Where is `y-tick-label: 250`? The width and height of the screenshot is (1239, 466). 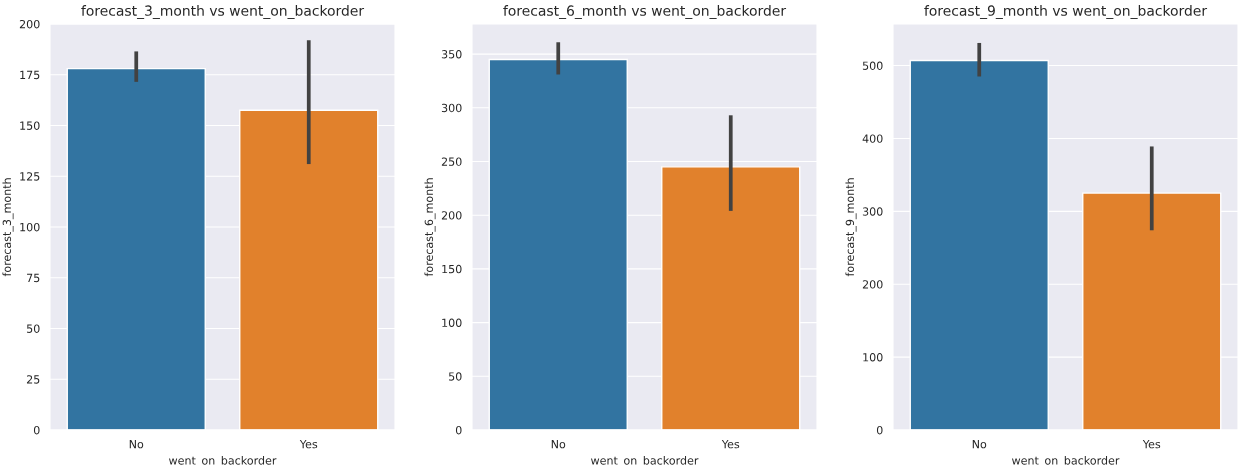
y-tick-label: 250 is located at coordinates (451, 161).